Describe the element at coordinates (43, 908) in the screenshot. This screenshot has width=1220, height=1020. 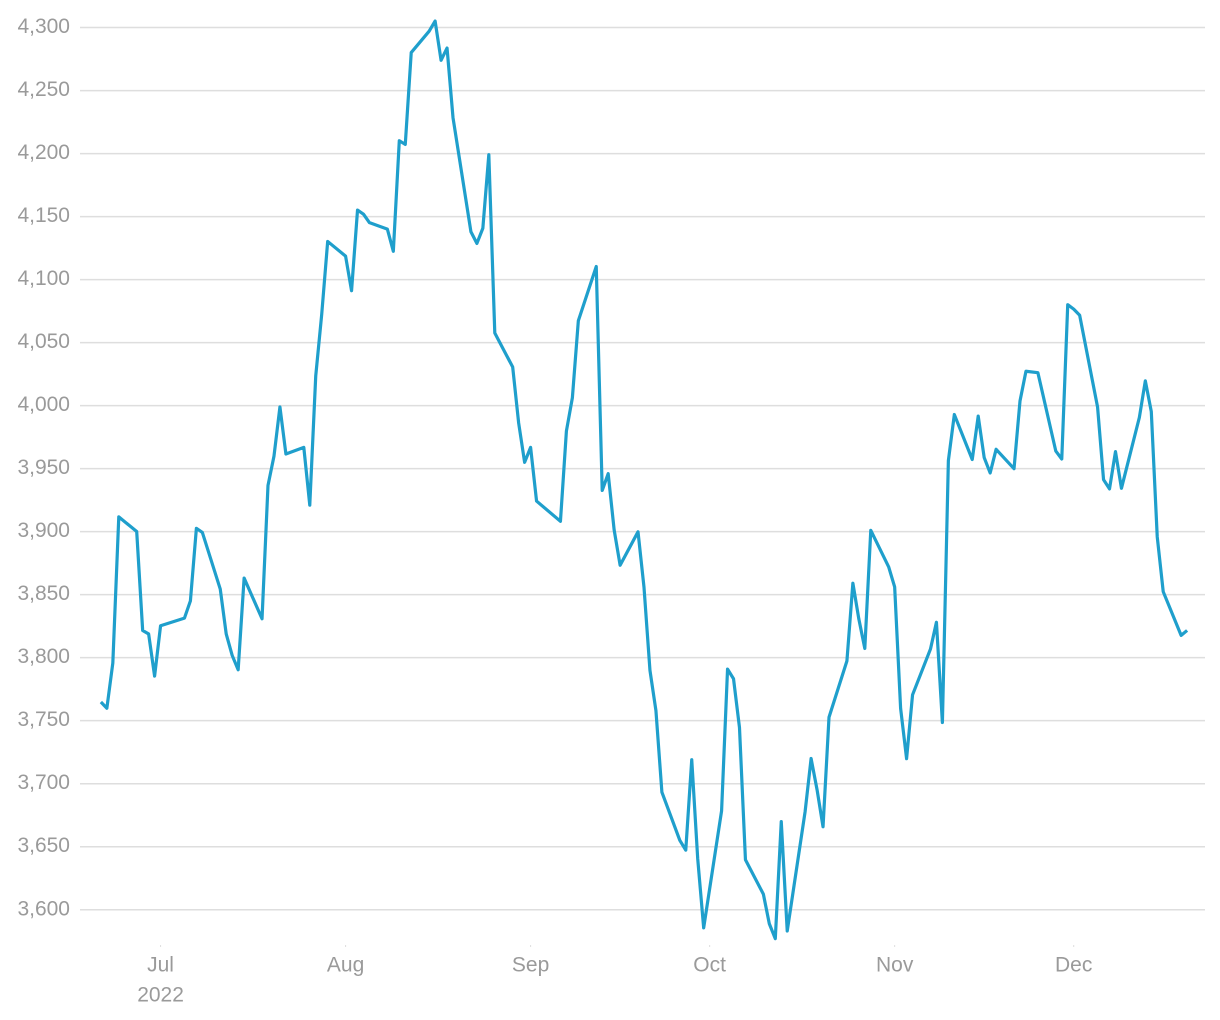
I see `y-tick-label: 3,600` at that location.